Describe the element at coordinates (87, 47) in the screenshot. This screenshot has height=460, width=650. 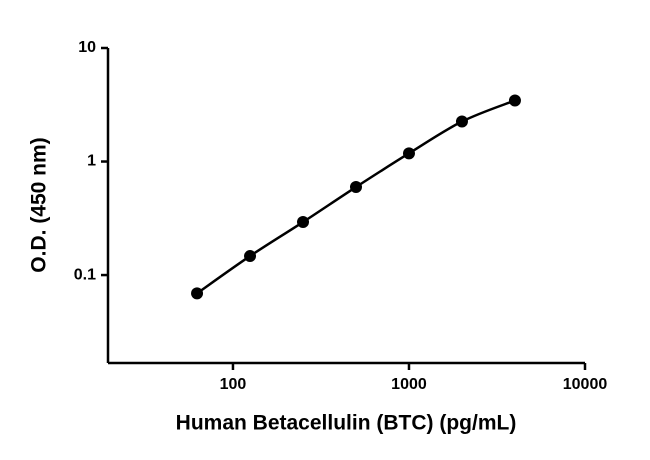
I see `y-tick-label: 10` at that location.